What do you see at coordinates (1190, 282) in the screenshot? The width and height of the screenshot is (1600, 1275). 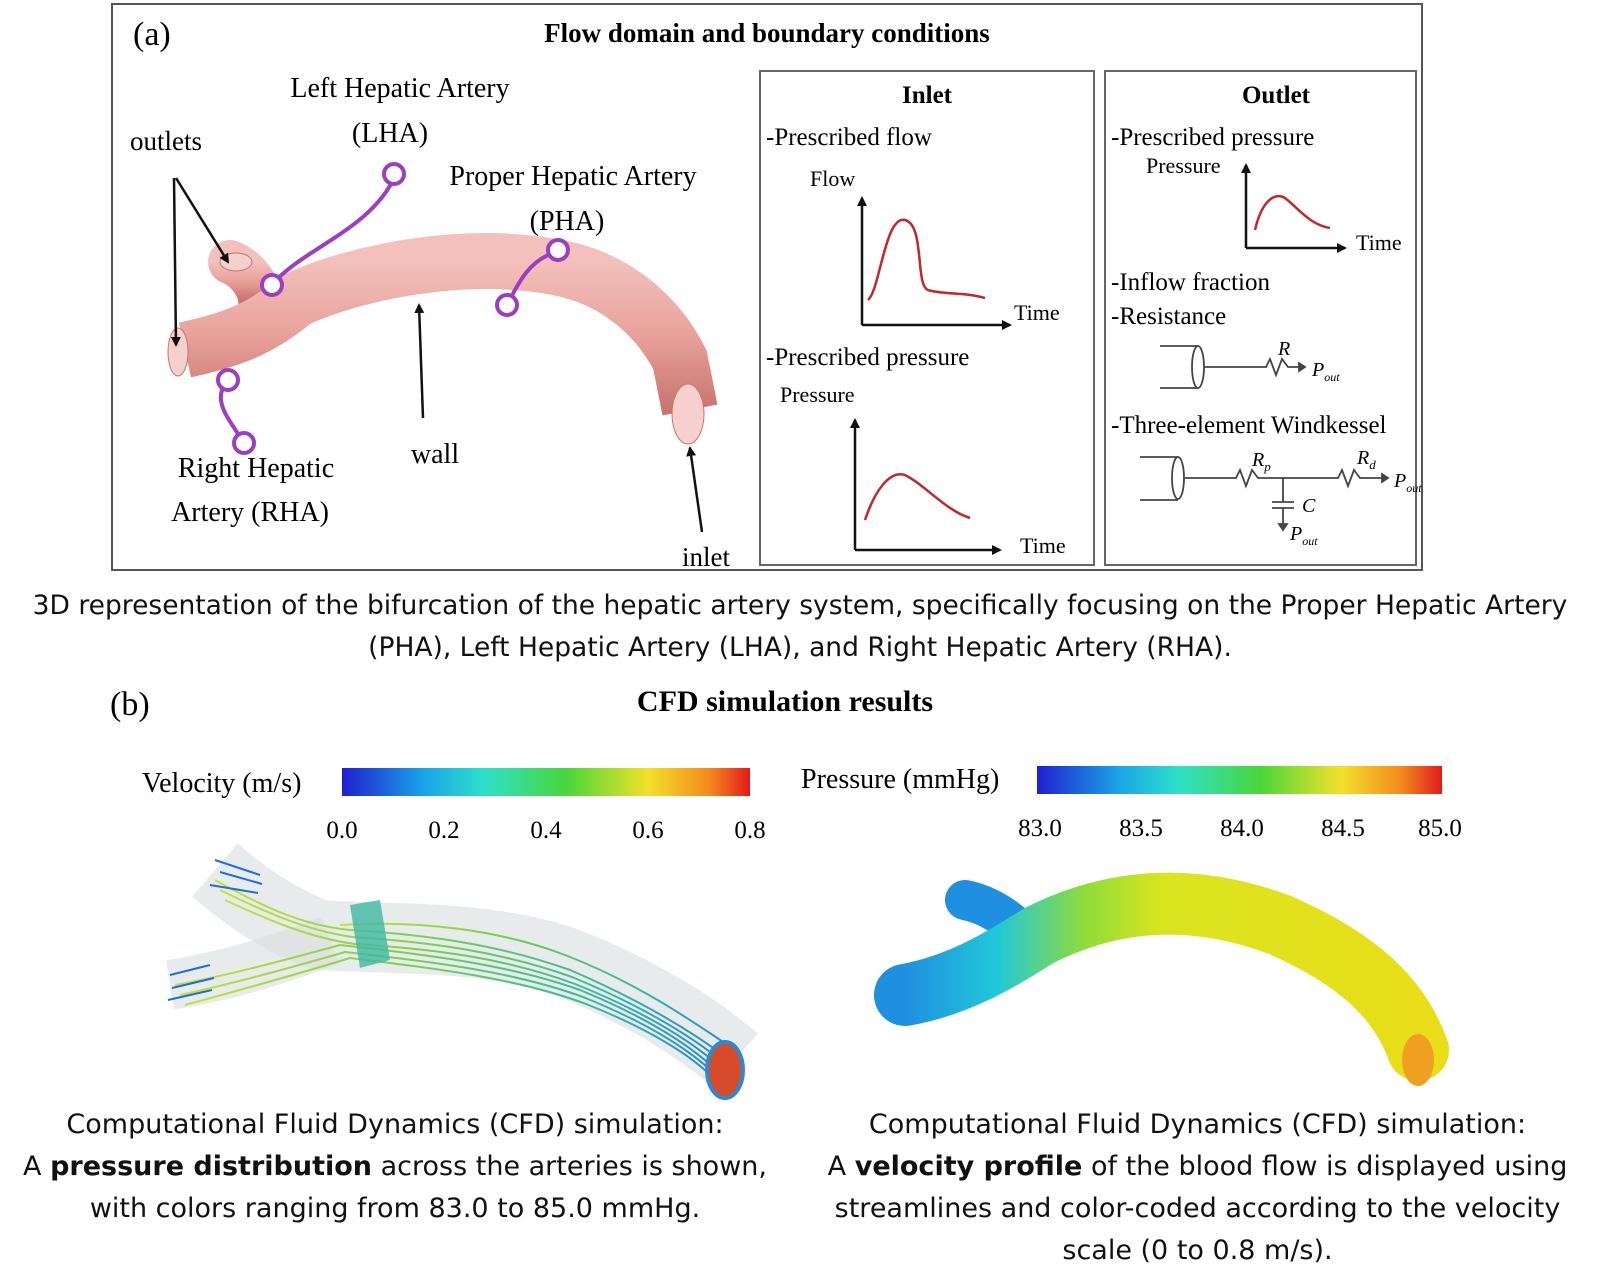 I see `outlet-item-inflow-fraction: -Inflow fraction` at bounding box center [1190, 282].